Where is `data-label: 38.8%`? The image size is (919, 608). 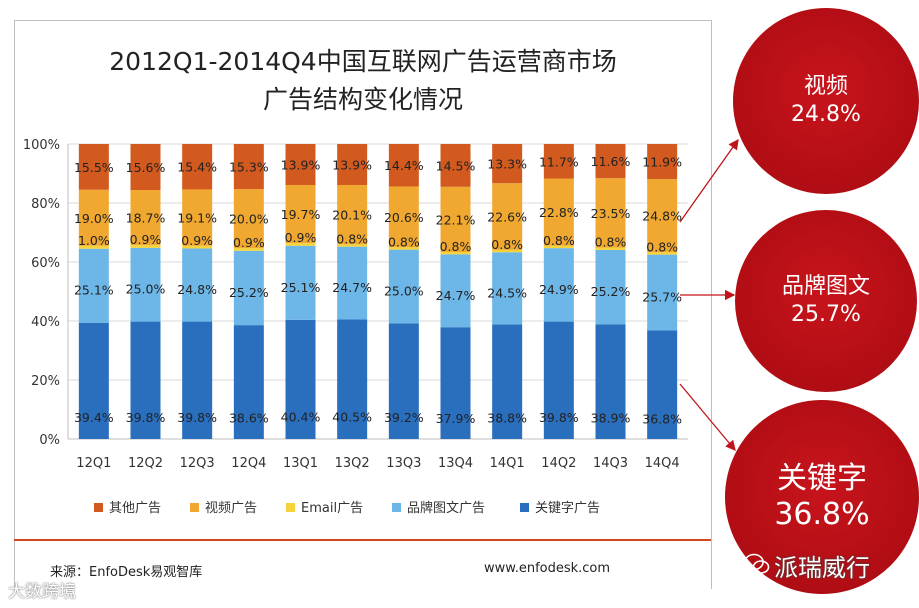 data-label: 38.8% is located at coordinates (507, 417).